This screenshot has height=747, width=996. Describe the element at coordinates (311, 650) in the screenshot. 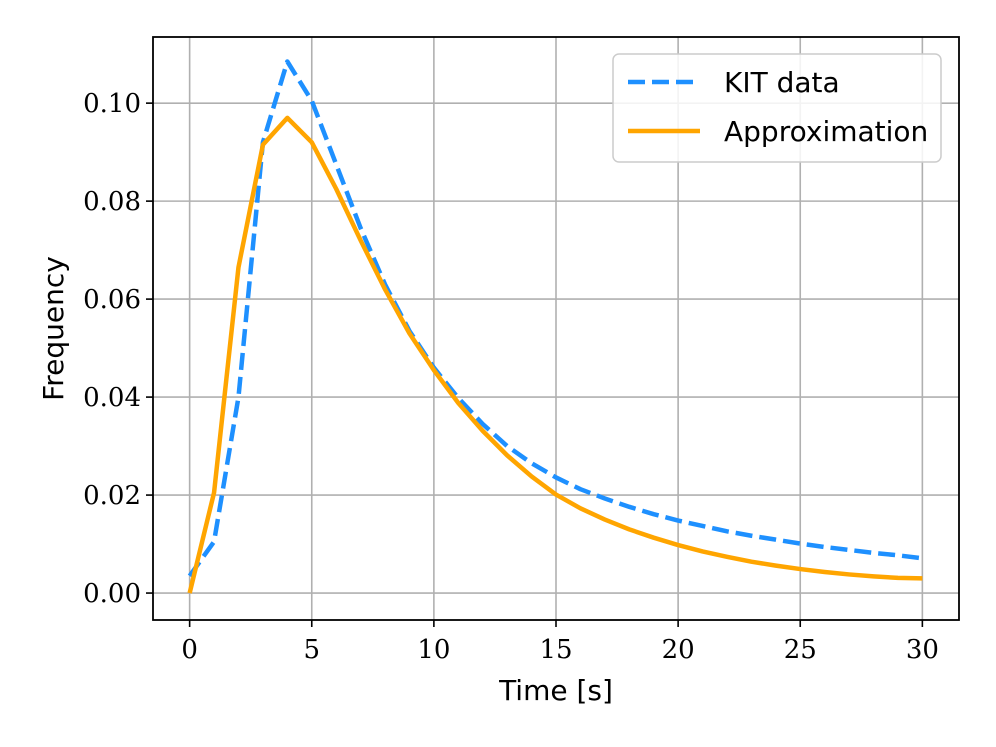

I see `x-tick-label: 5` at that location.